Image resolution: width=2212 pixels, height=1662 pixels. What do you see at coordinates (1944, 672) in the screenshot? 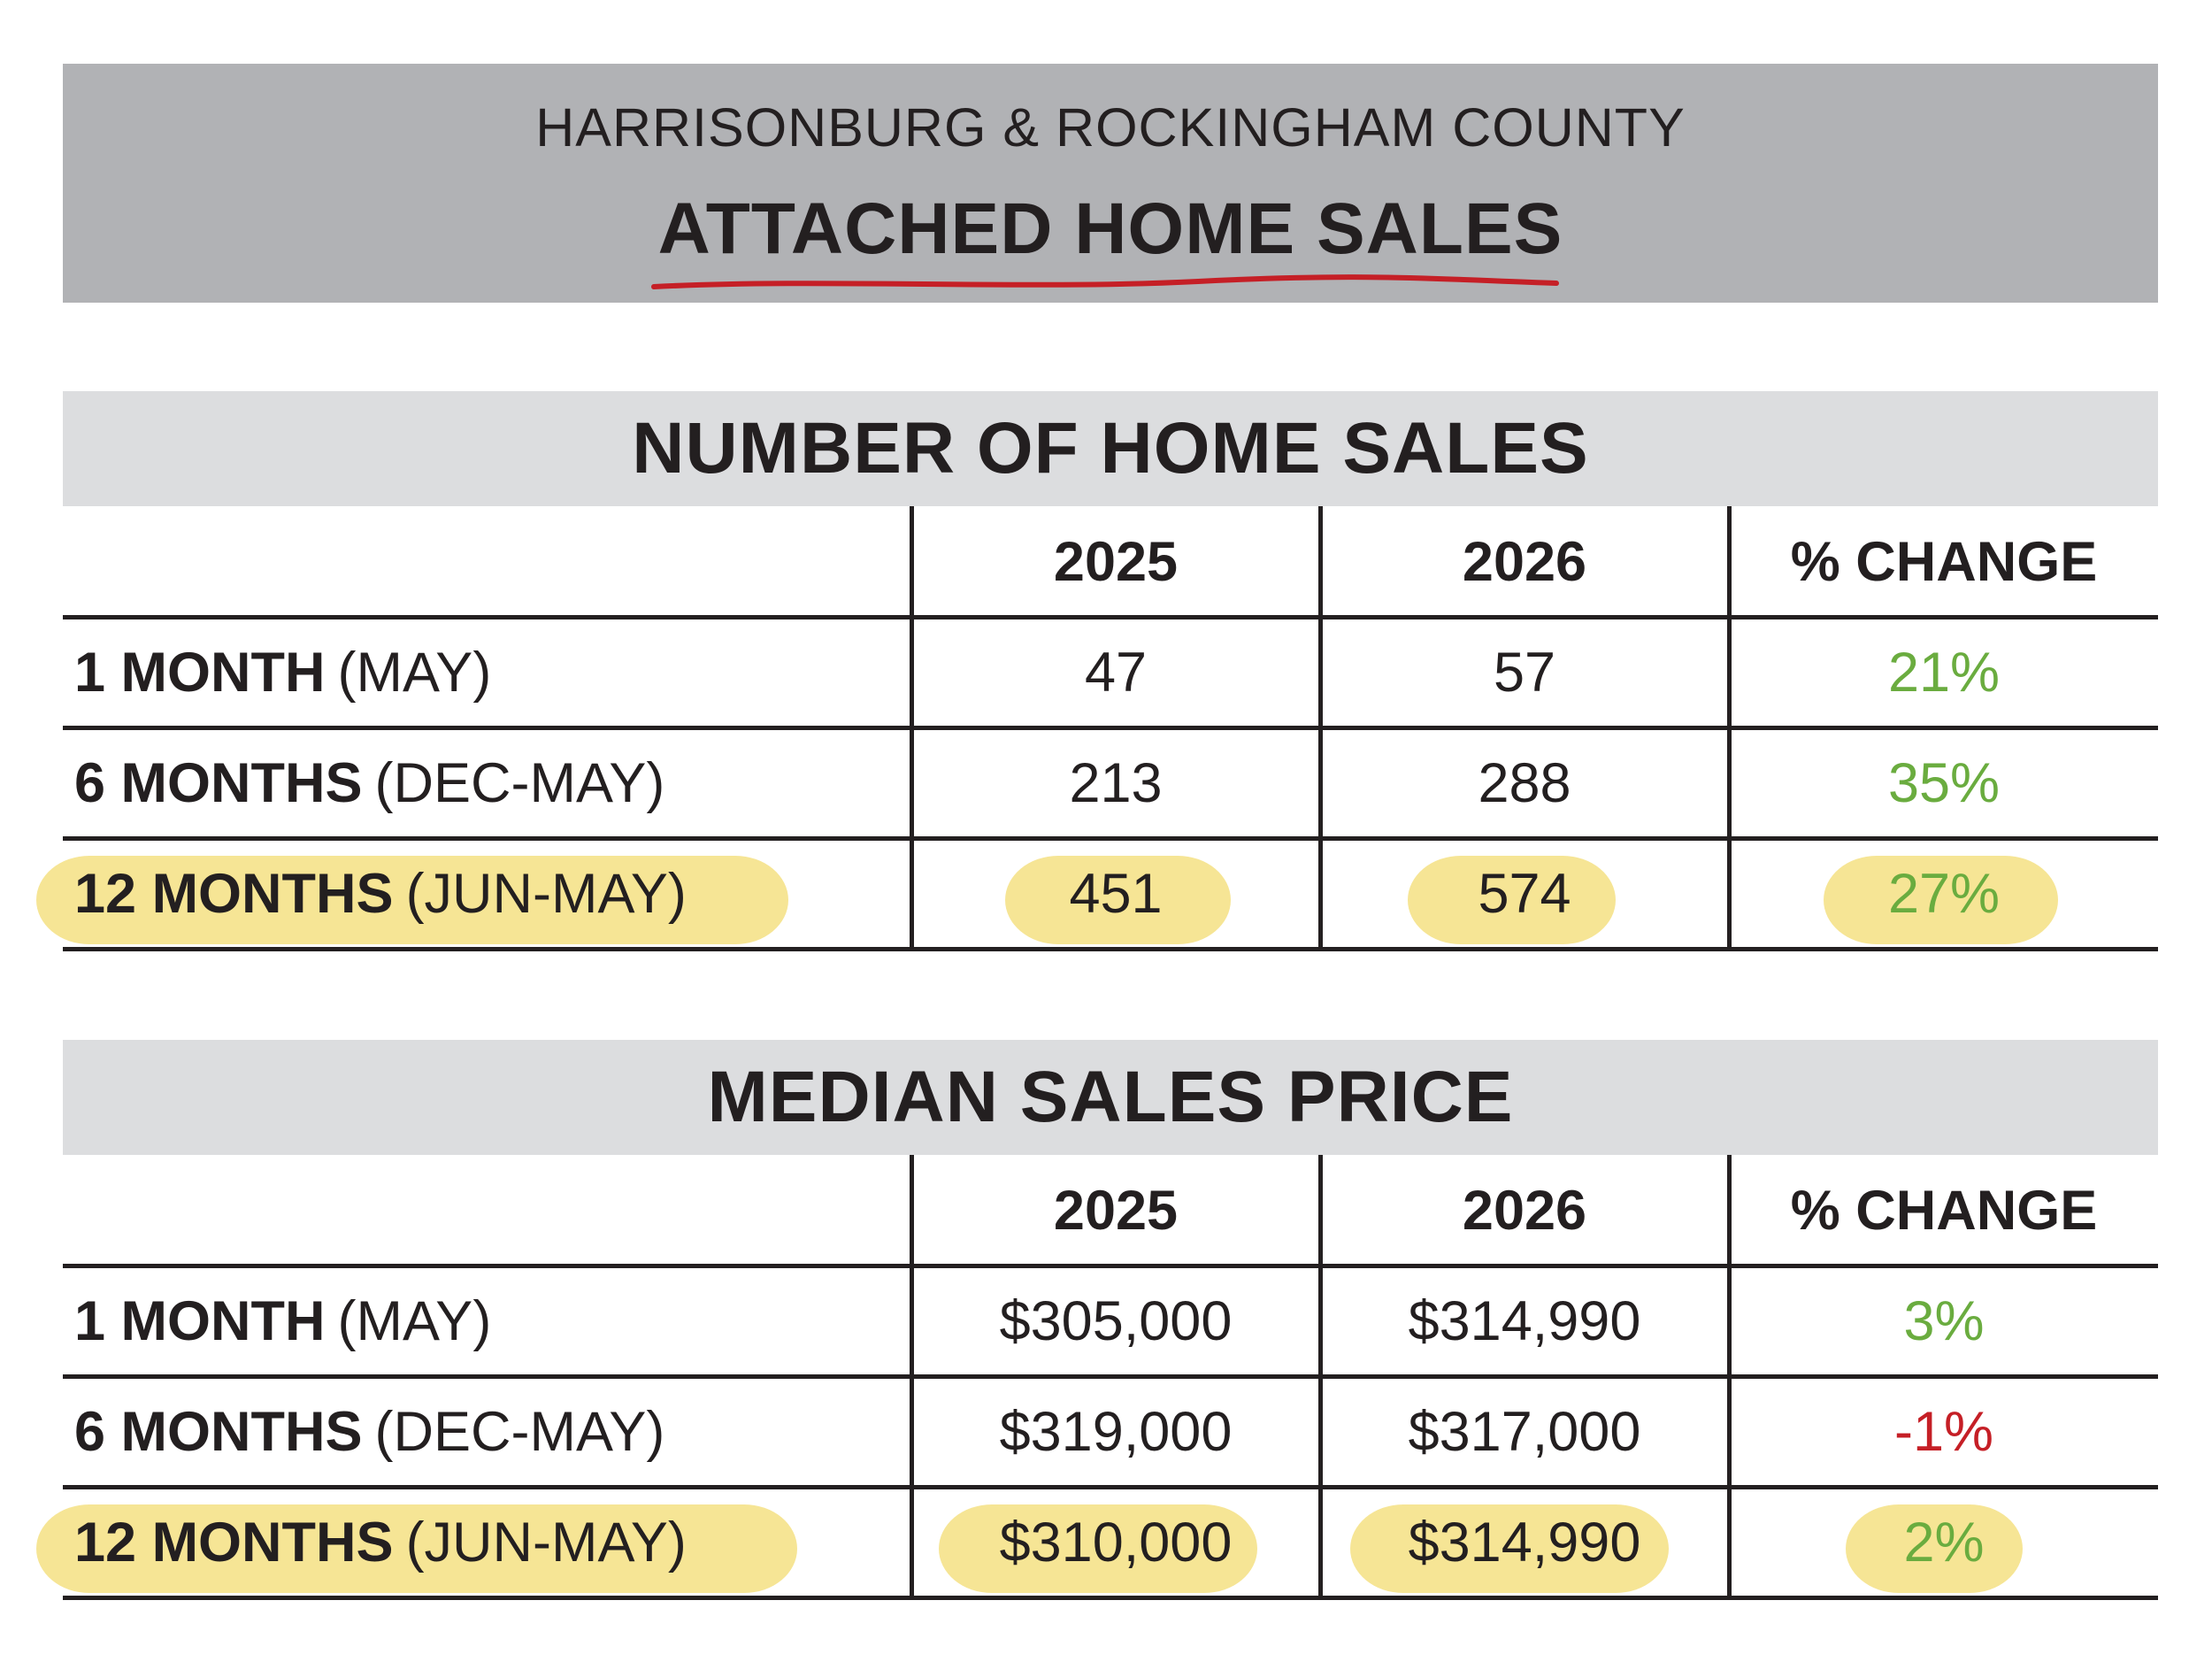
I see `percent-change: 21%` at bounding box center [1944, 672].